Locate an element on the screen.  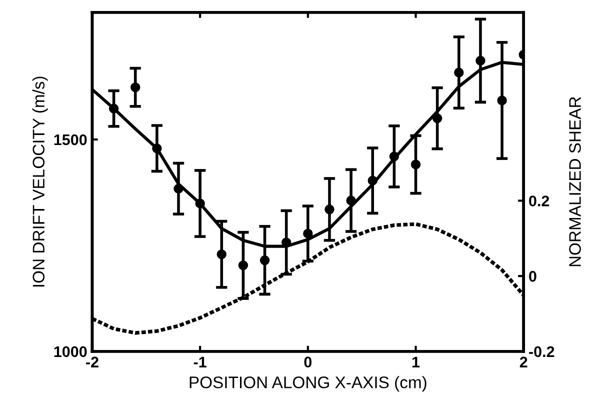
x-tick-label: 1 is located at coordinates (416, 362).